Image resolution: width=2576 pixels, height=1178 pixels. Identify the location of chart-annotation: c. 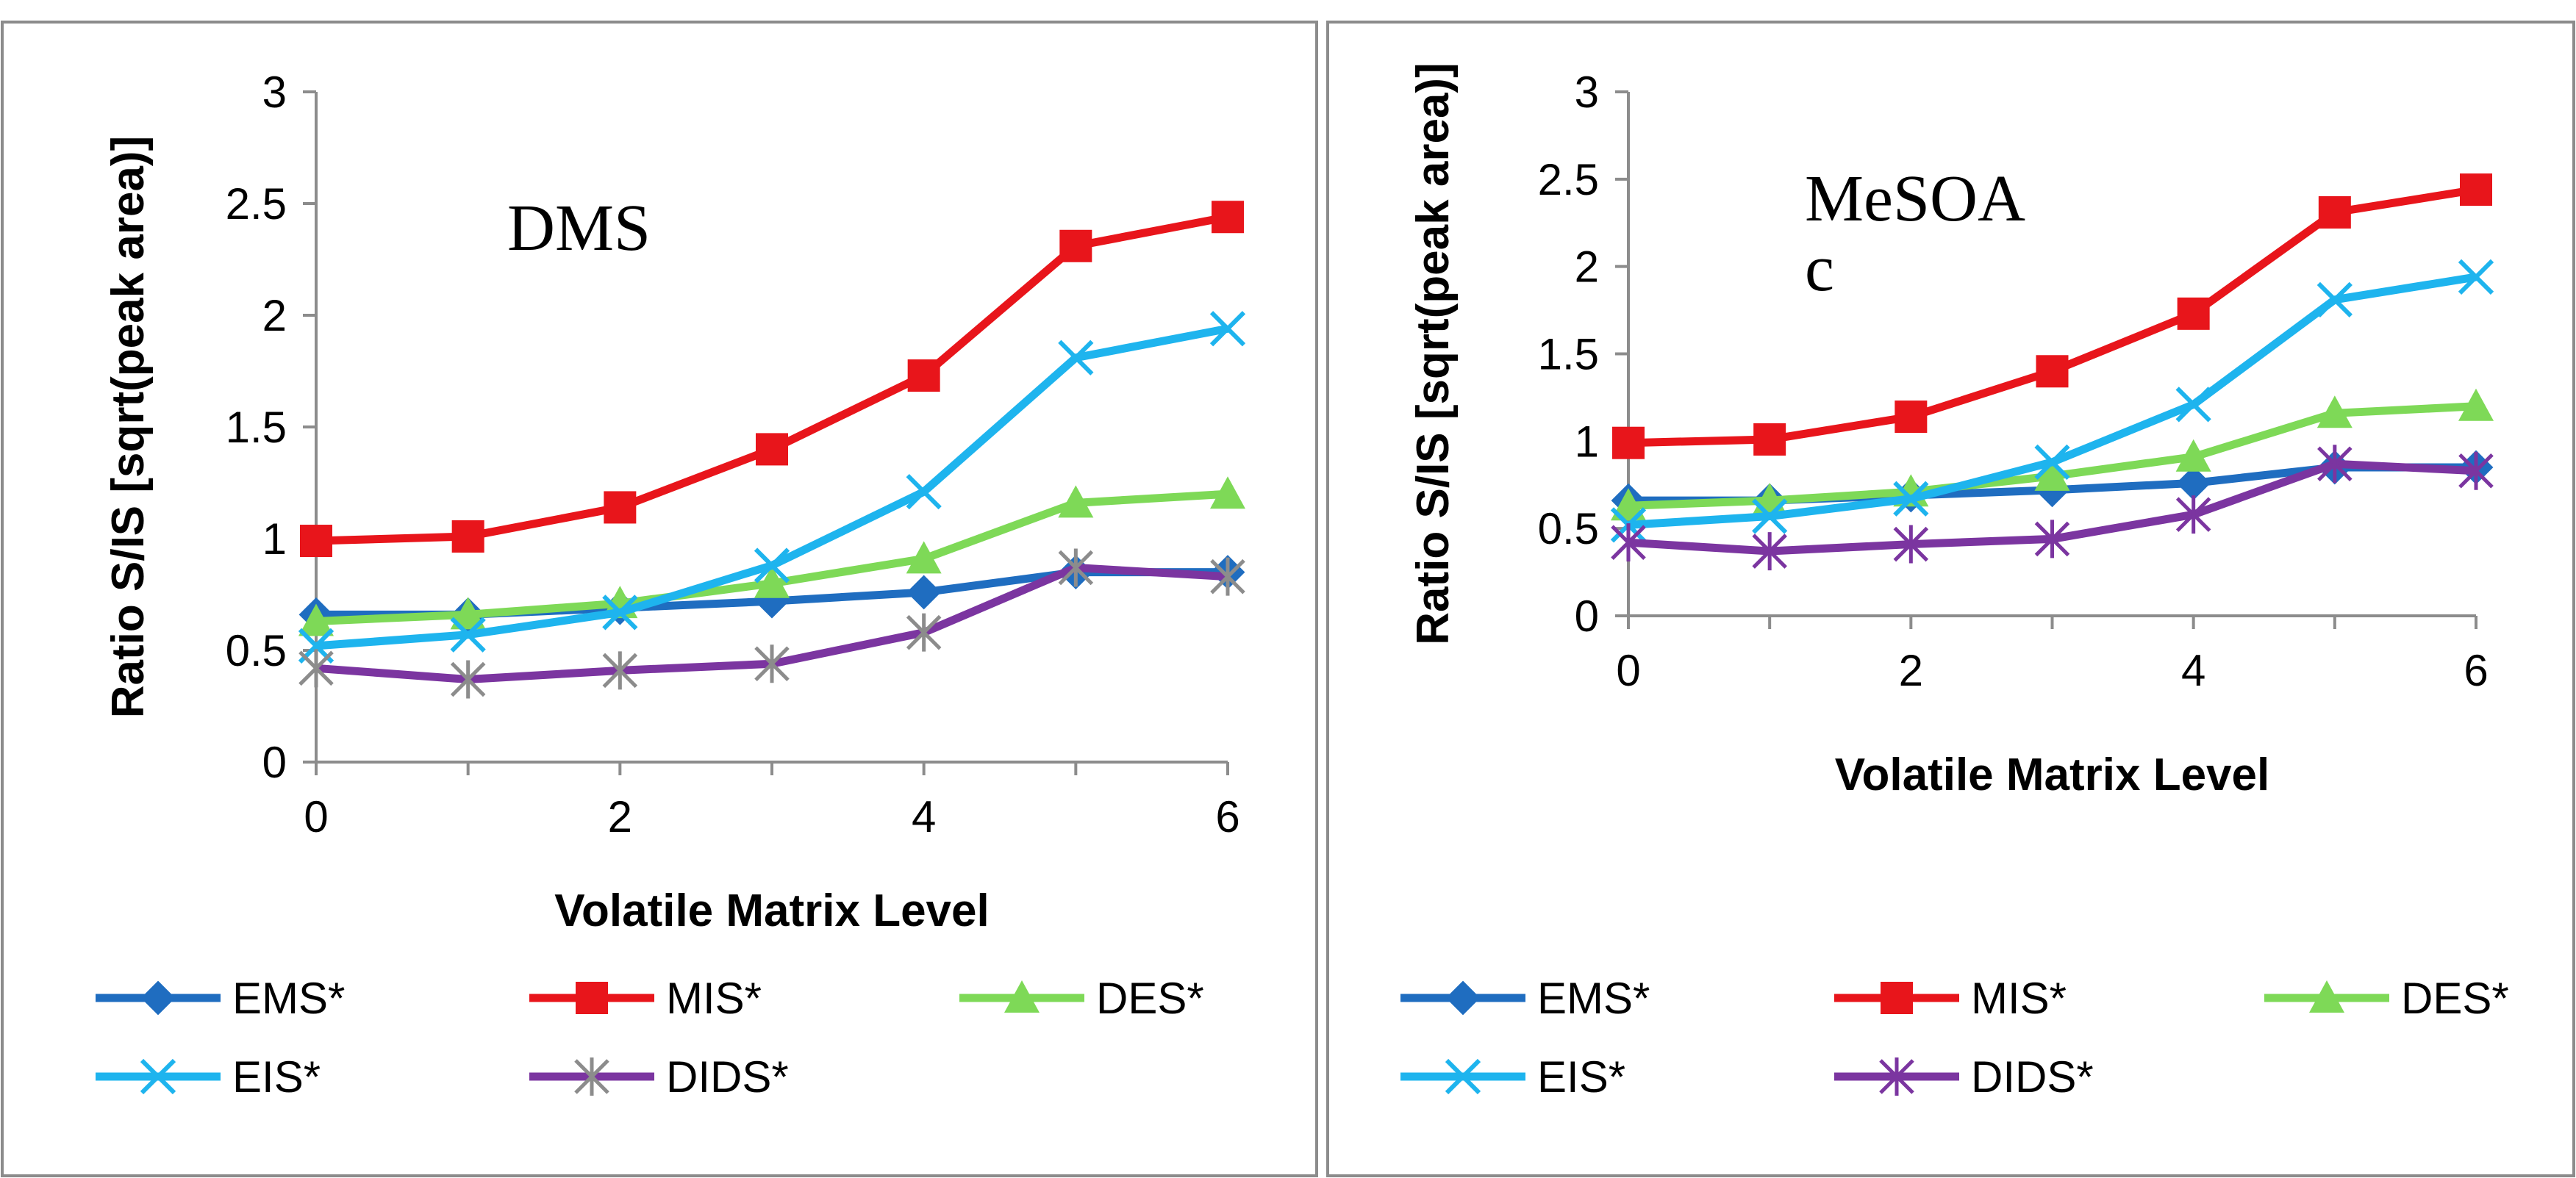
(1819, 268).